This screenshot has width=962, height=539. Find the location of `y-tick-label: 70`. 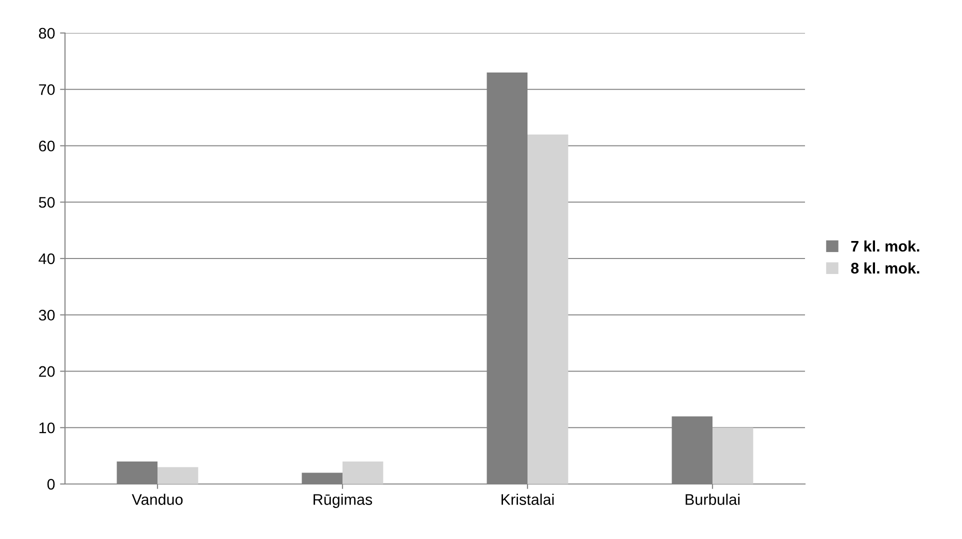

y-tick-label: 70 is located at coordinates (47, 90).